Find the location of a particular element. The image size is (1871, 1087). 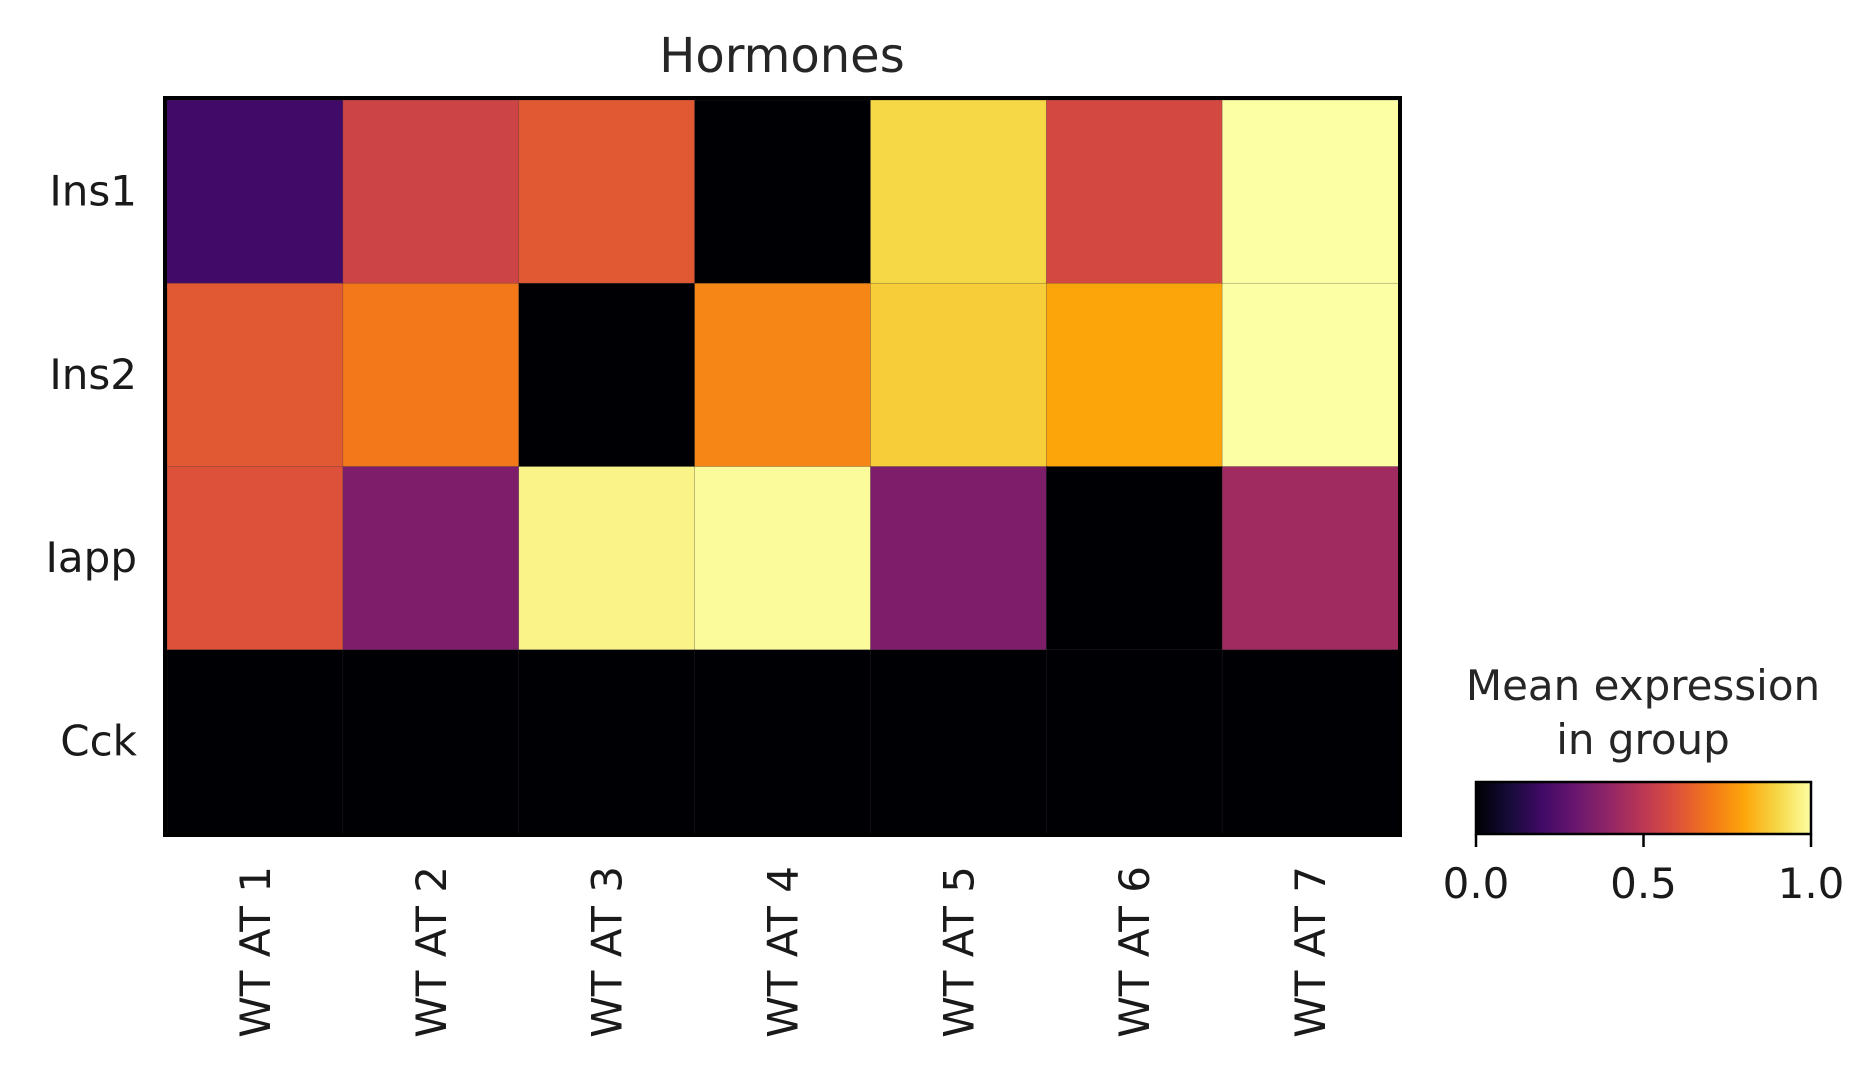

column-label: WT AT 5 is located at coordinates (958, 952).